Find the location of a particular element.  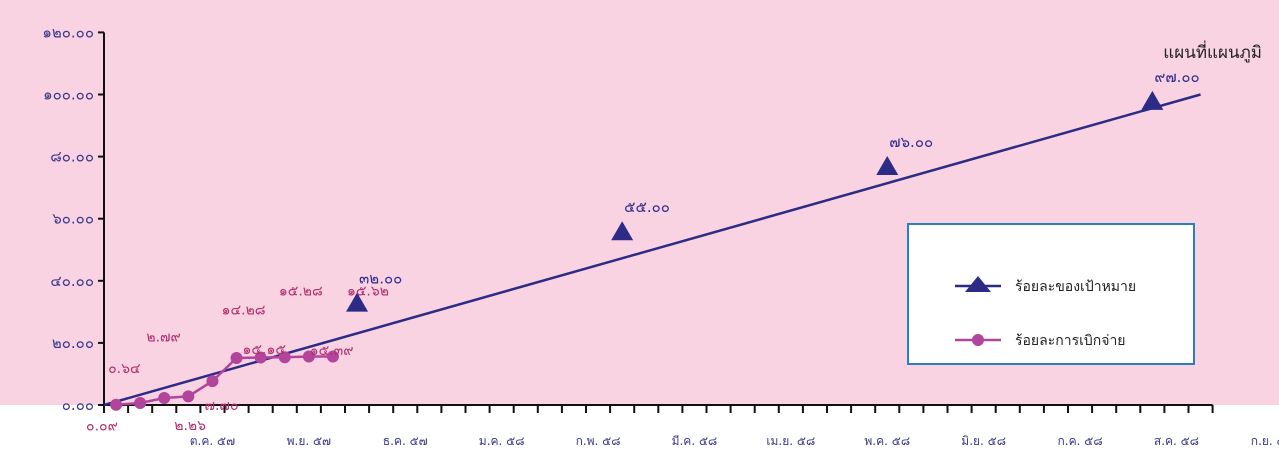

actual-data-label: ๑๕.๒๘ is located at coordinates (301, 291).